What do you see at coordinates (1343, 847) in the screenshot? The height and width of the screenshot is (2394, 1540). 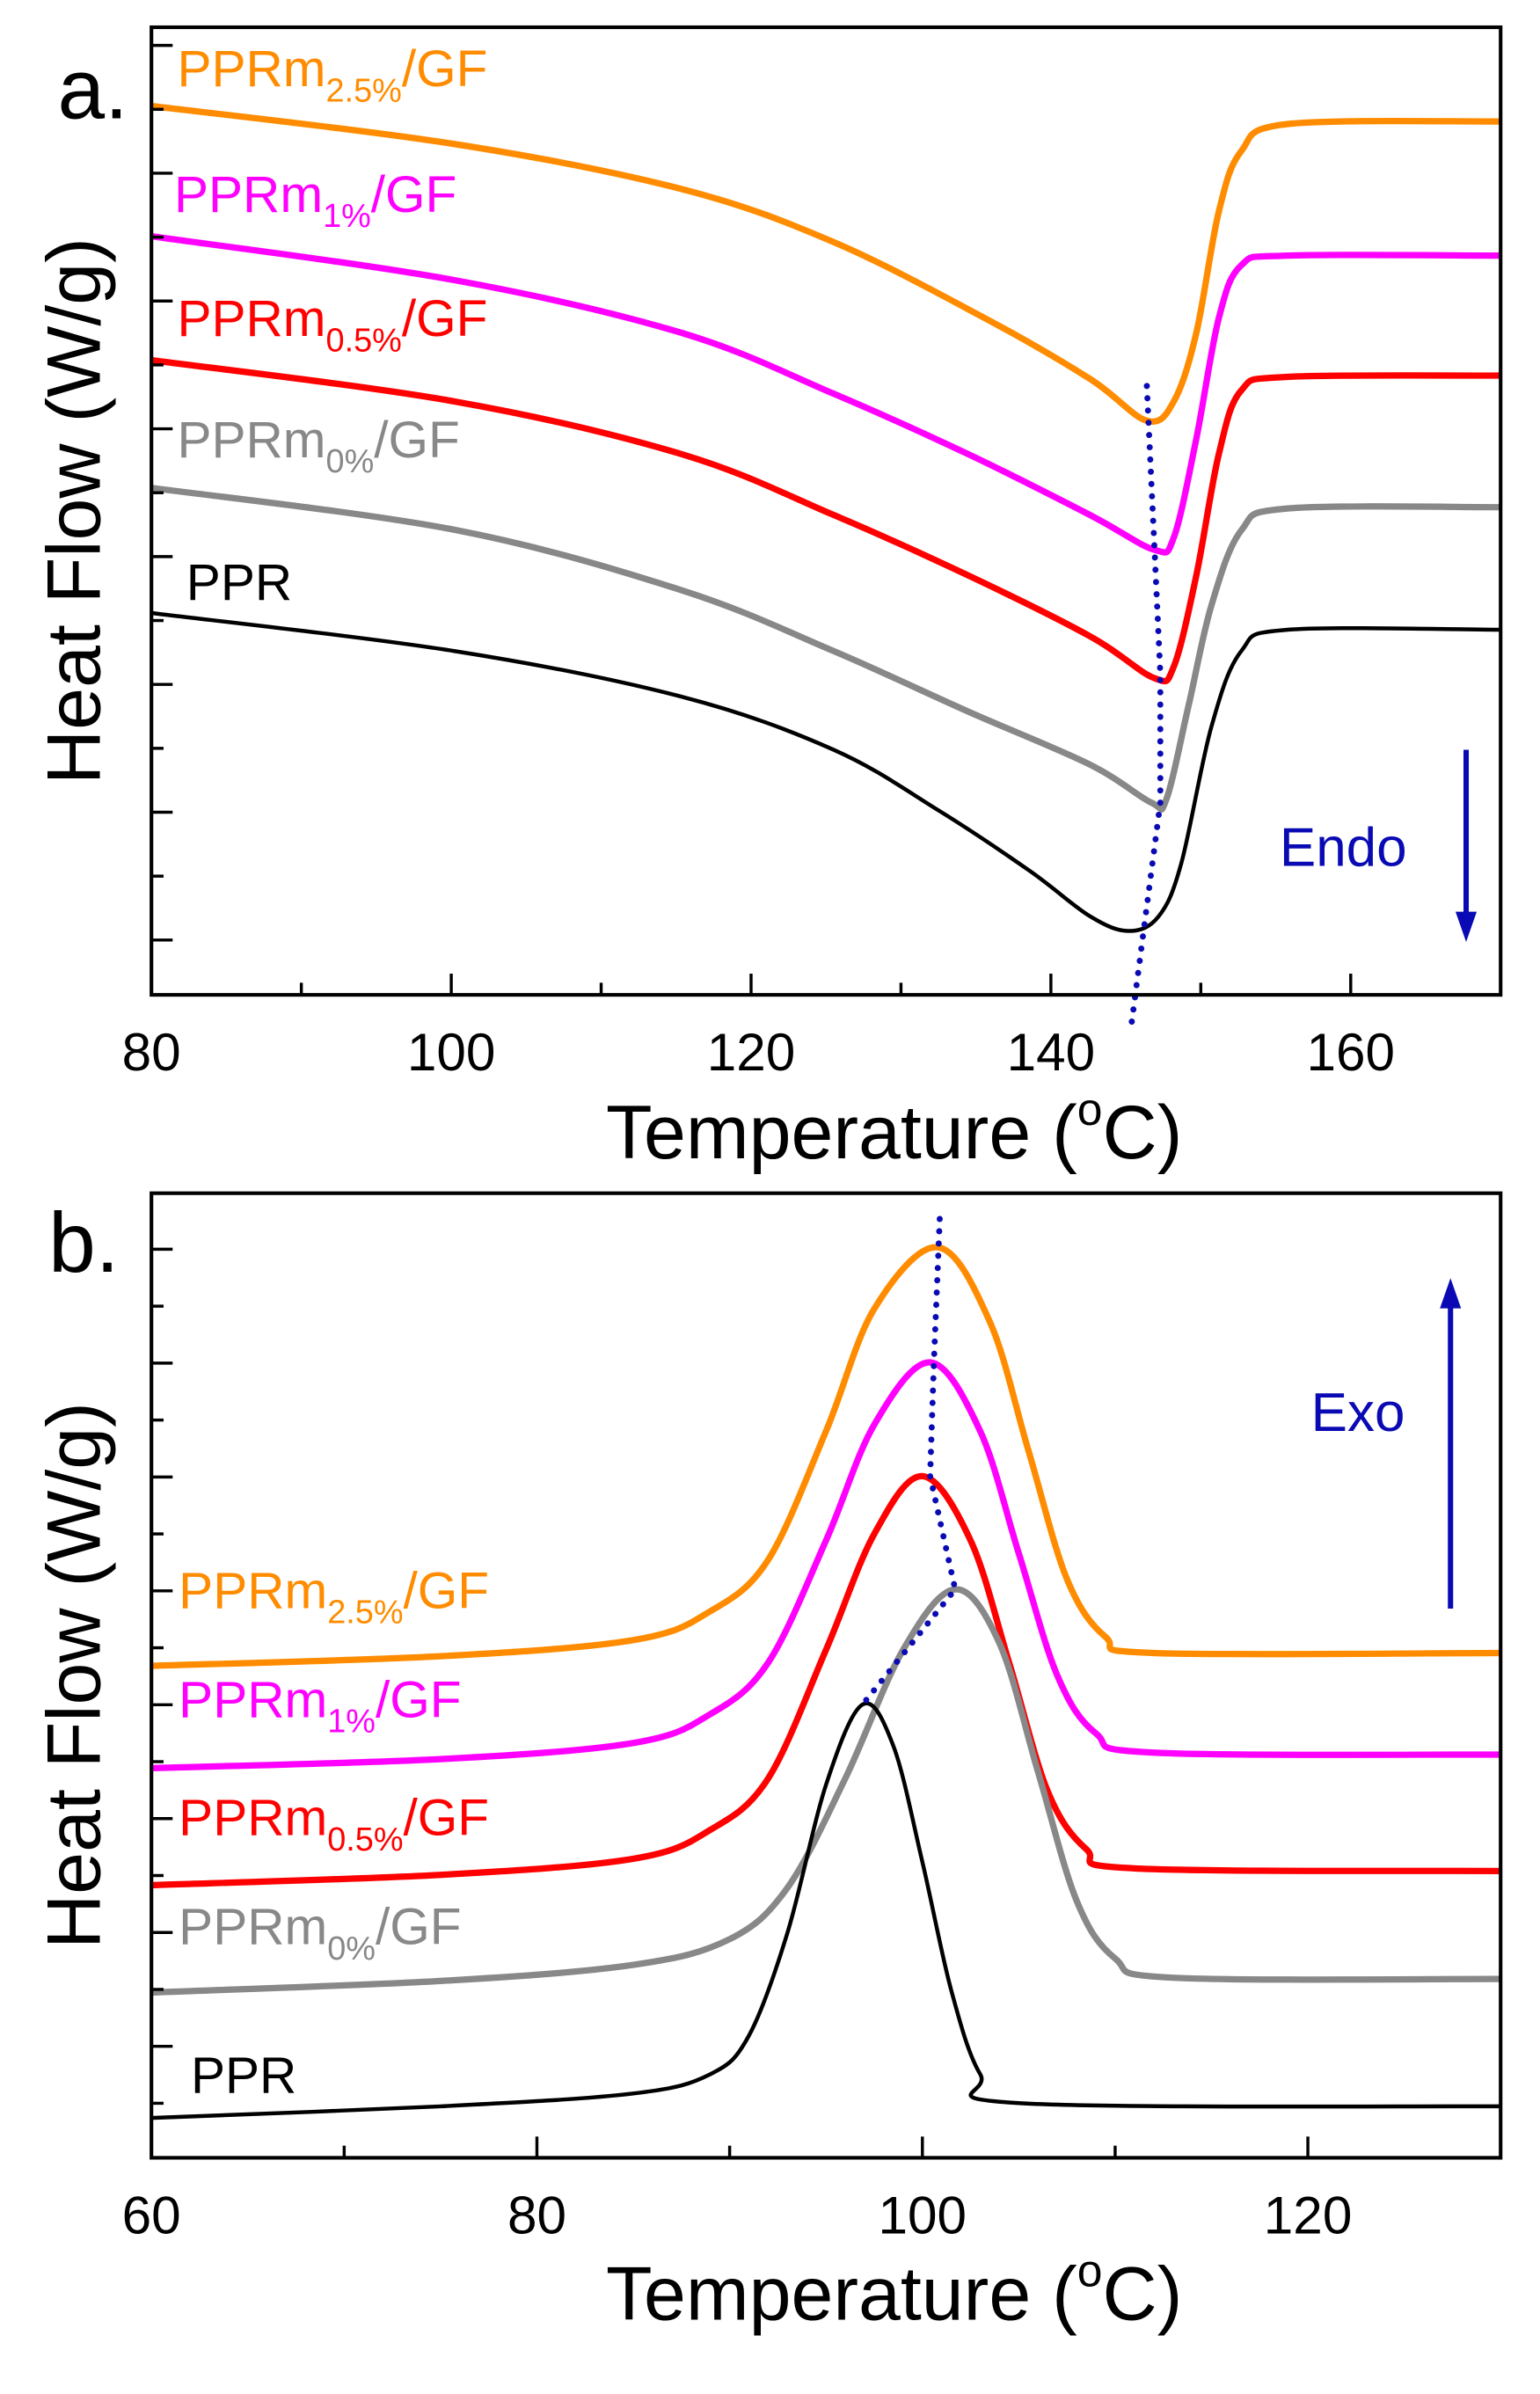 I see `annotation-label: Endo` at bounding box center [1343, 847].